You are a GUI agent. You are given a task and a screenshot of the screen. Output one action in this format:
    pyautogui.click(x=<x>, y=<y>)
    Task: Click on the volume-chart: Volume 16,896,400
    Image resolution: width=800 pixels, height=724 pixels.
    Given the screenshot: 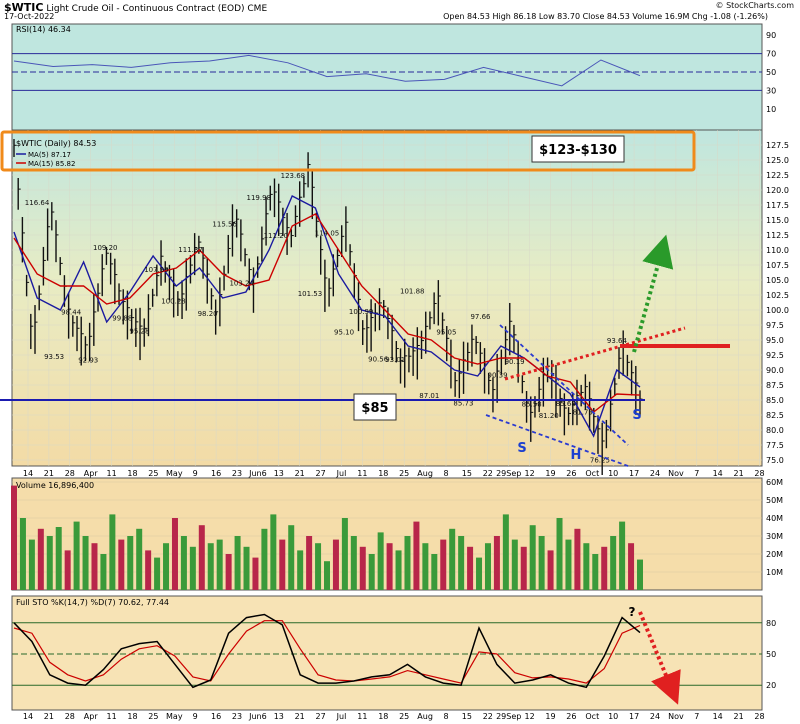 What is the action you would take?
    pyautogui.click(x=327, y=535)
    